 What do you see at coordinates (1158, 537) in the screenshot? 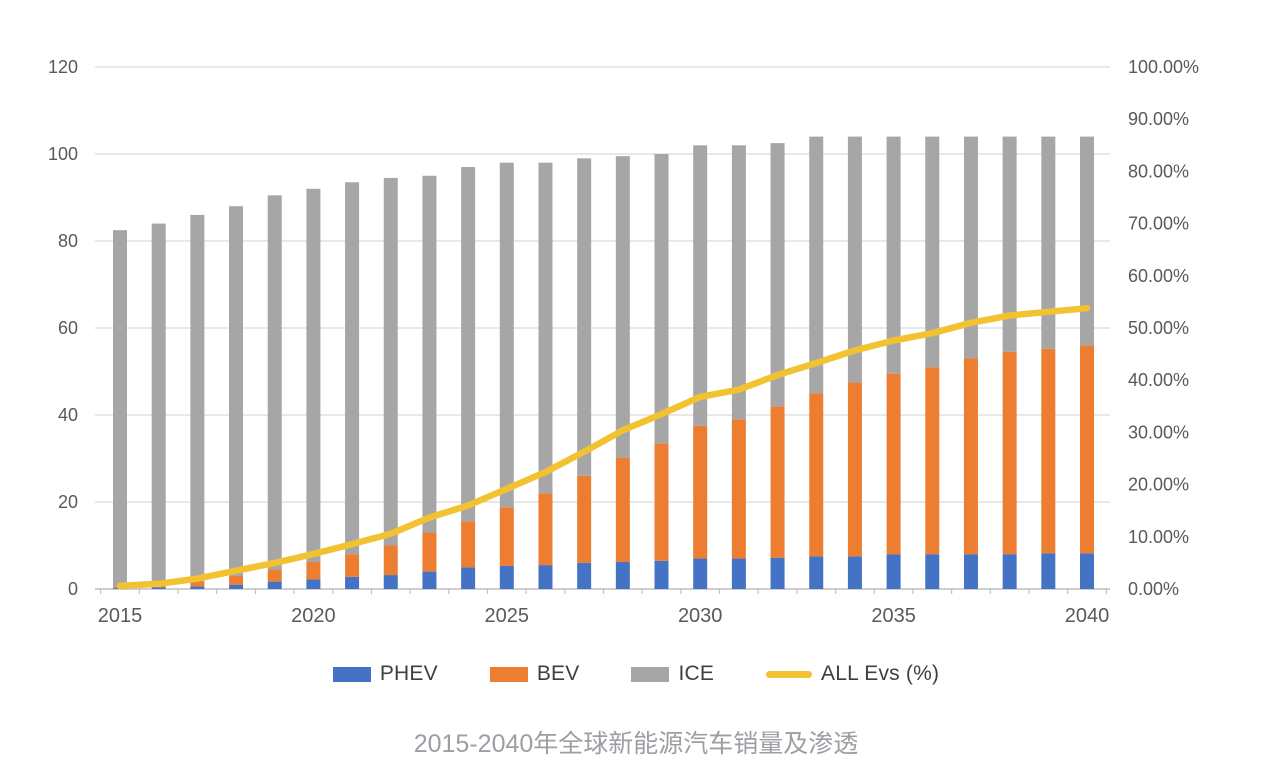
I see `svg-text: 10.00%` at bounding box center [1158, 537].